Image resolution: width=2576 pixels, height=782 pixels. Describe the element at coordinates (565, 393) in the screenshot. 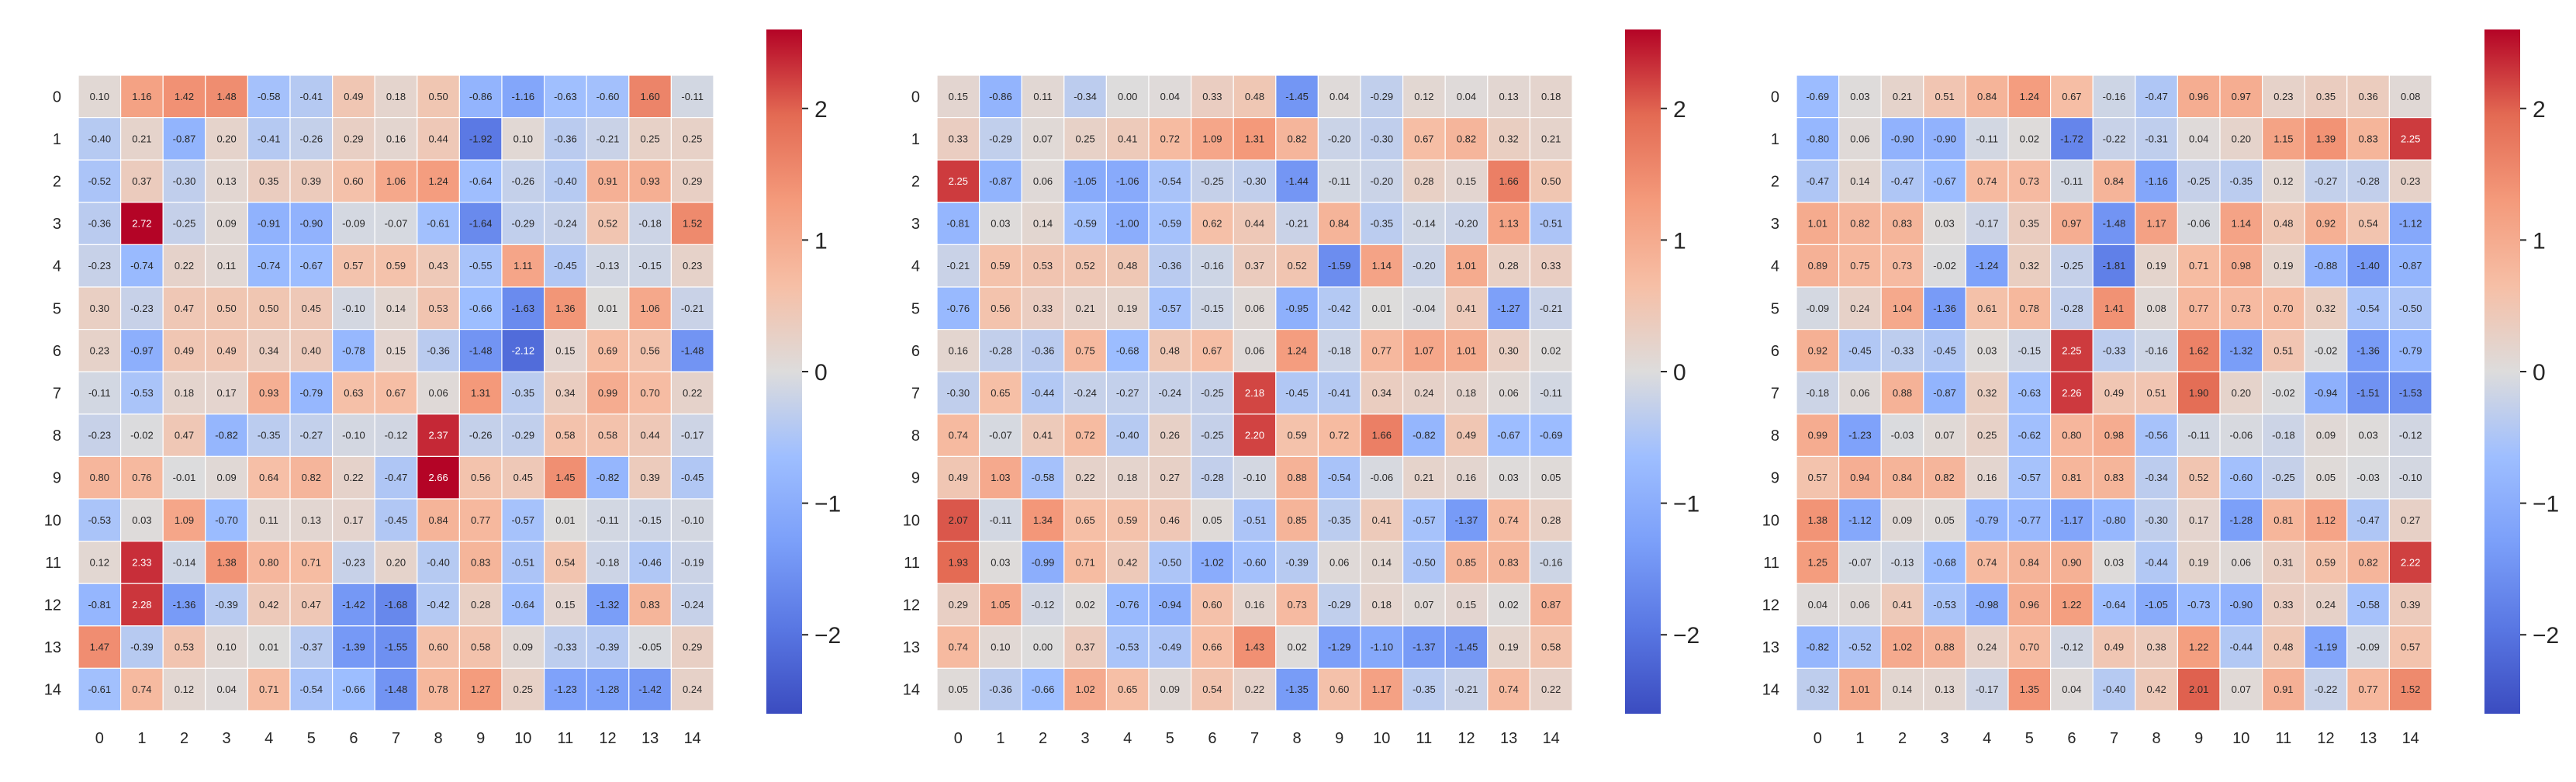

I see `cell-value-label: 0.34` at that location.